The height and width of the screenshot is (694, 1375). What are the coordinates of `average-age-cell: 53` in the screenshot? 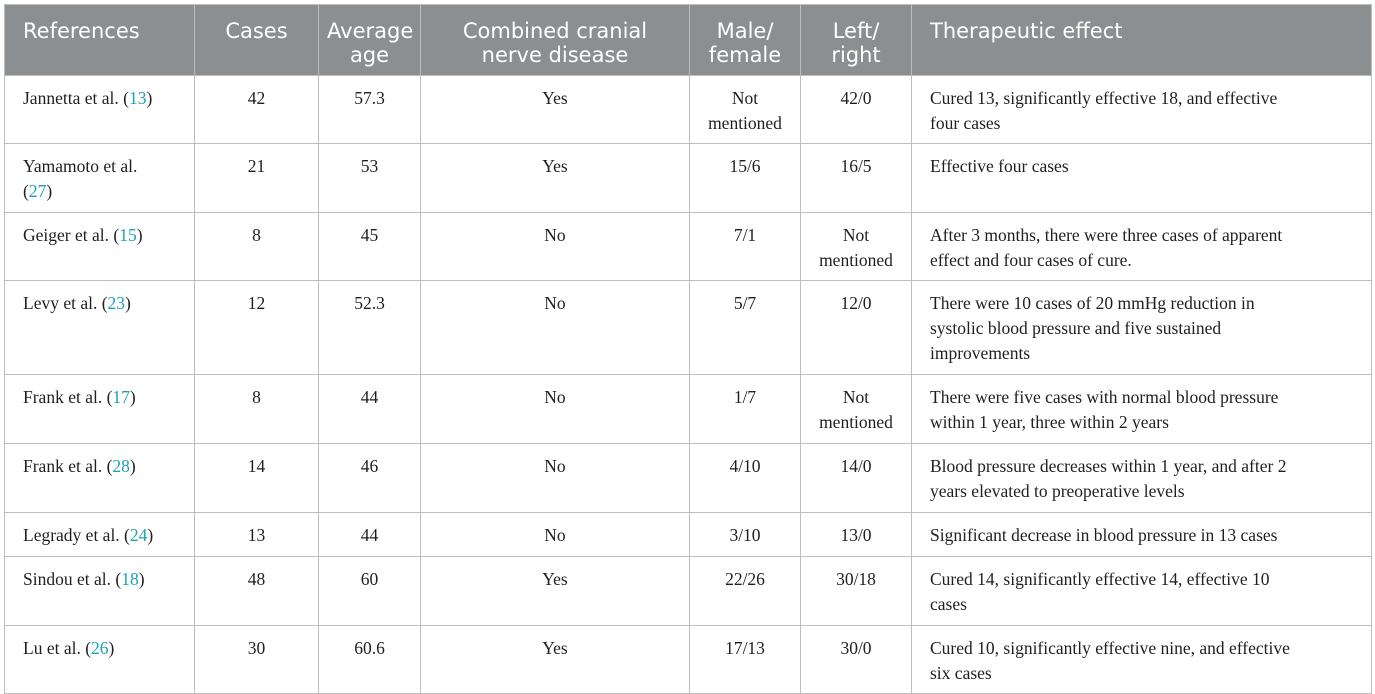 It's located at (369, 178).